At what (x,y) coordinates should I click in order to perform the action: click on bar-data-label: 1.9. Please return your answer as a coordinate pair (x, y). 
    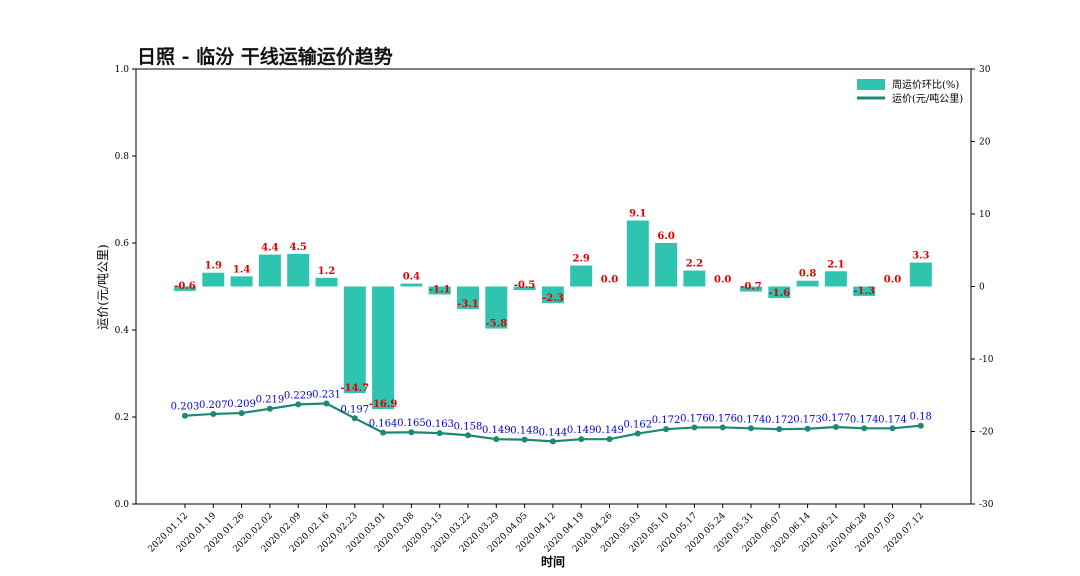
    Looking at the image, I should click on (213, 266).